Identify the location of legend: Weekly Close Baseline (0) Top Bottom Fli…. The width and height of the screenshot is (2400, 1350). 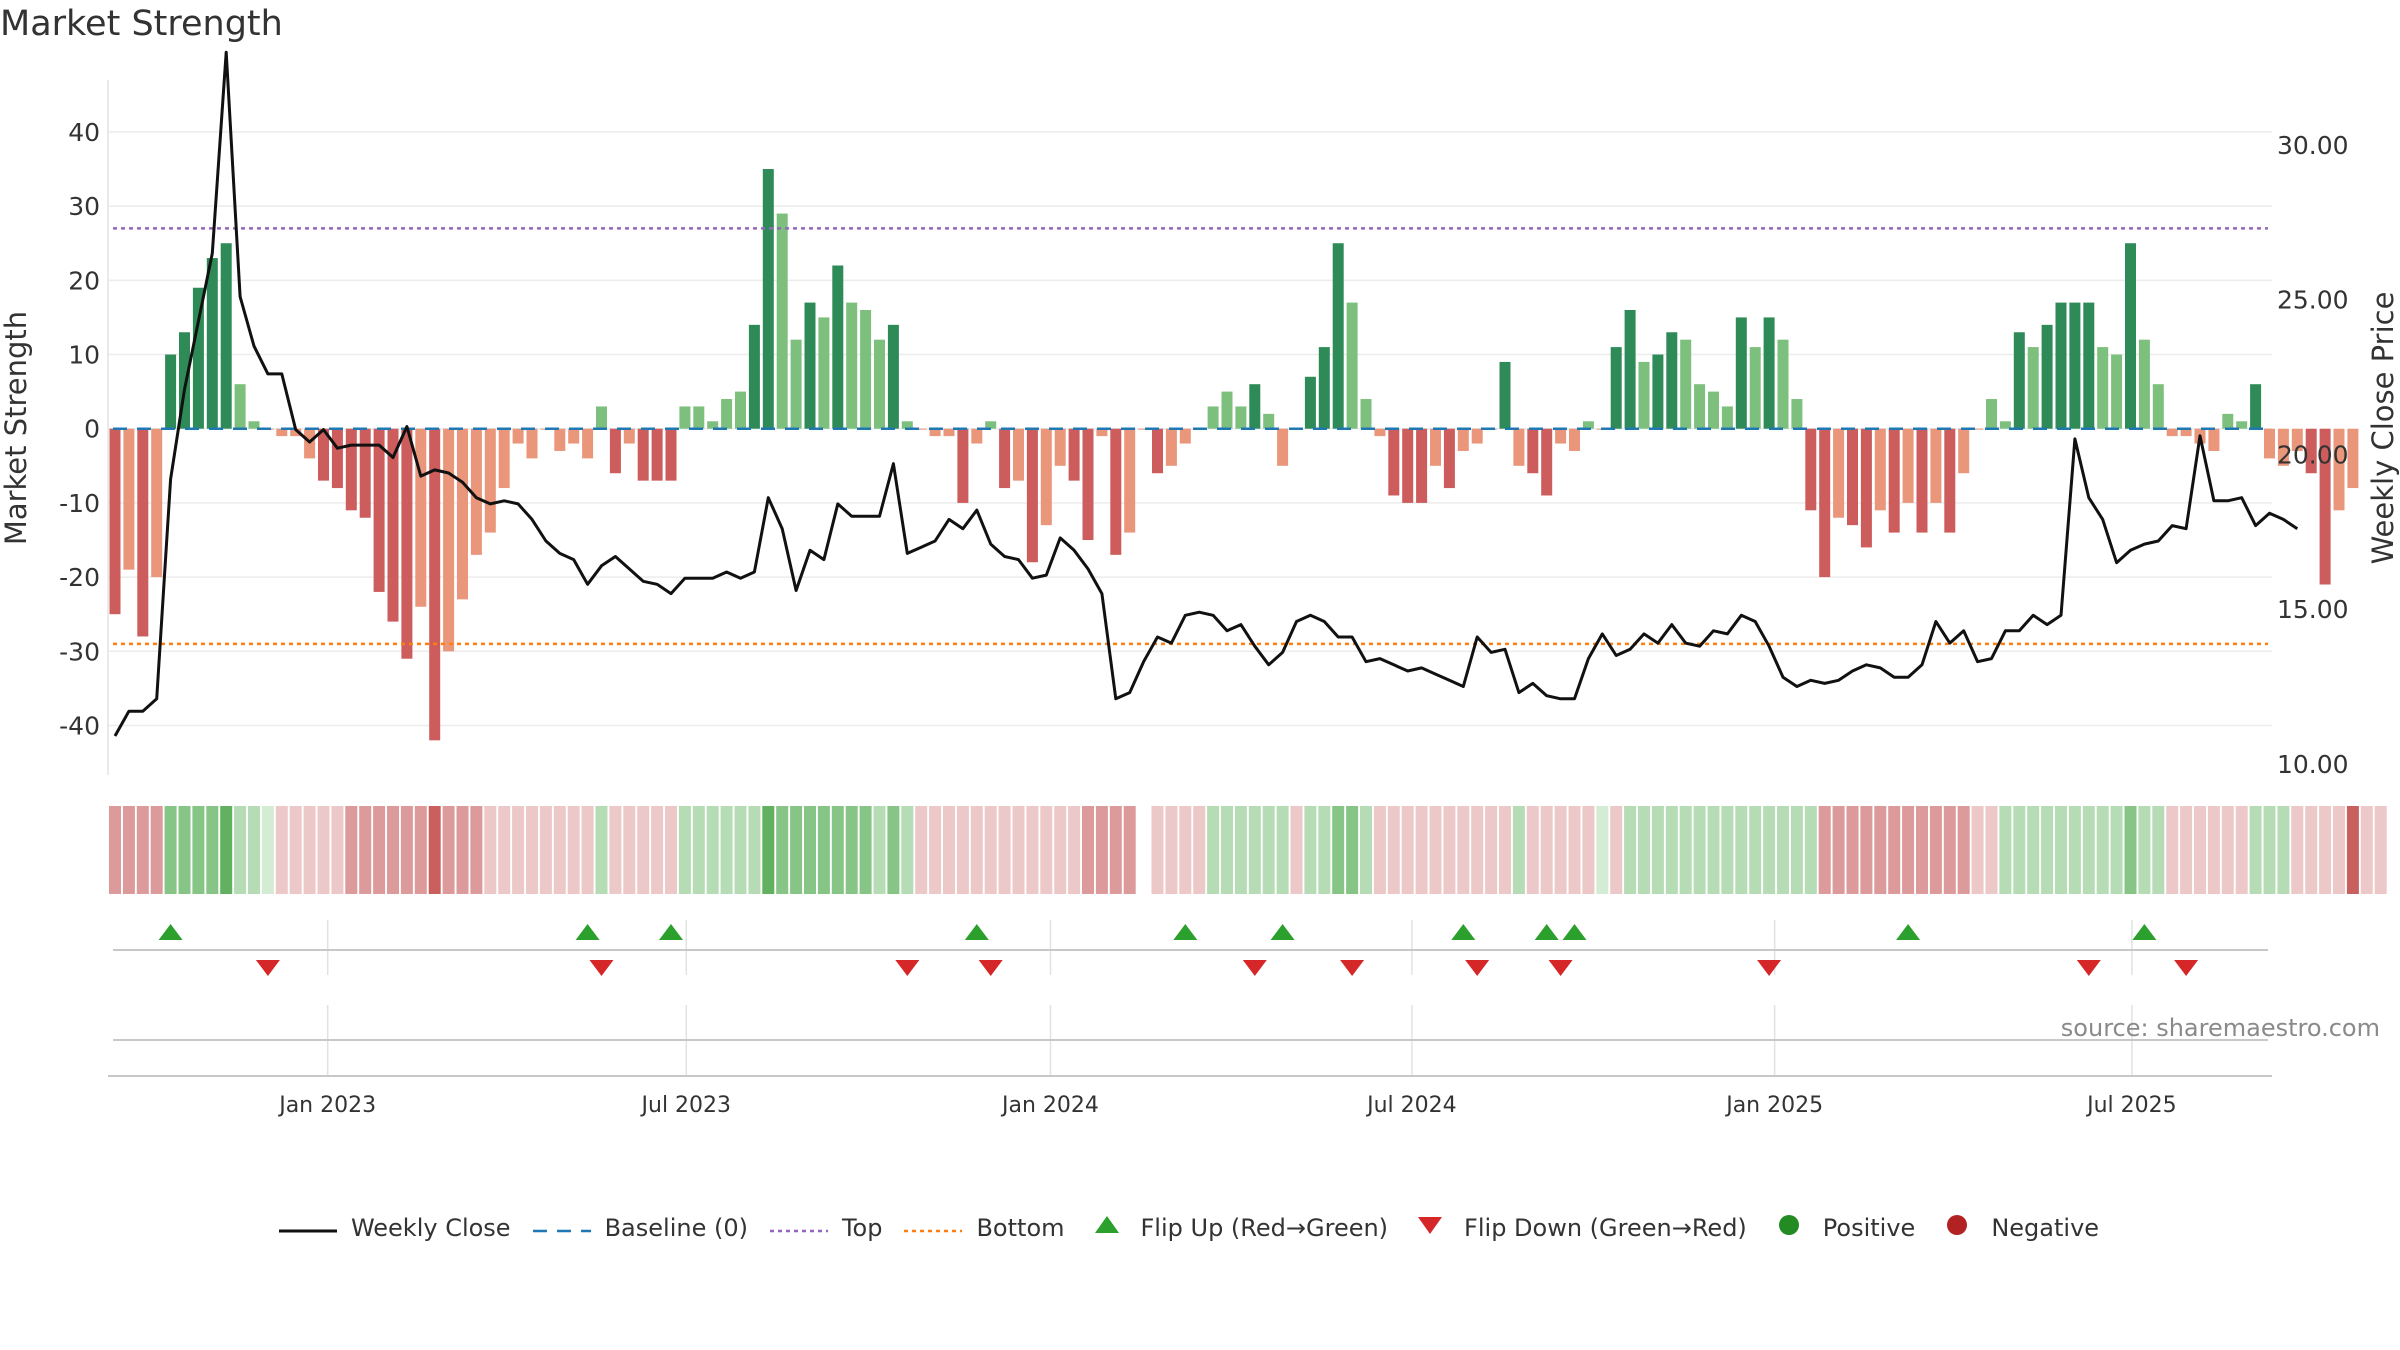
(1200, 1228).